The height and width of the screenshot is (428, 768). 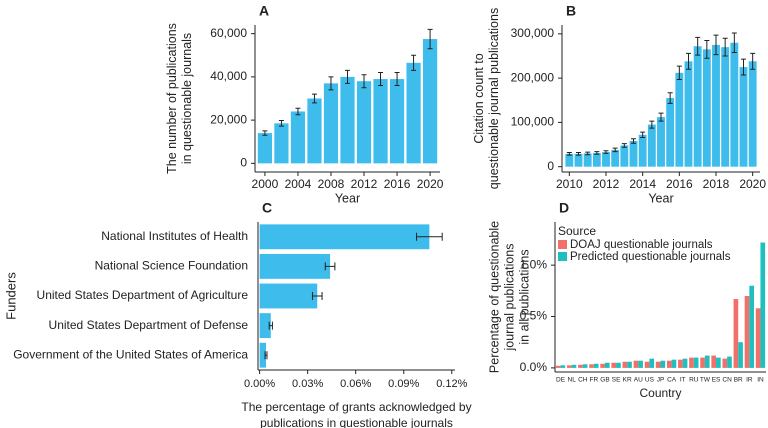 What do you see at coordinates (403, 384) in the screenshot?
I see `x-tick-label: 0.09%` at bounding box center [403, 384].